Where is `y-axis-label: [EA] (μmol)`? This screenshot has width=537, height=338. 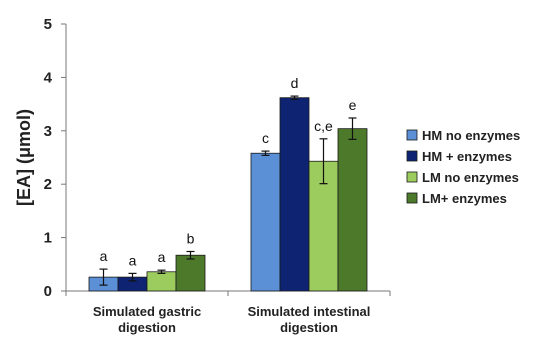
y-axis-label: [EA] (μmol) is located at coordinates (24, 157).